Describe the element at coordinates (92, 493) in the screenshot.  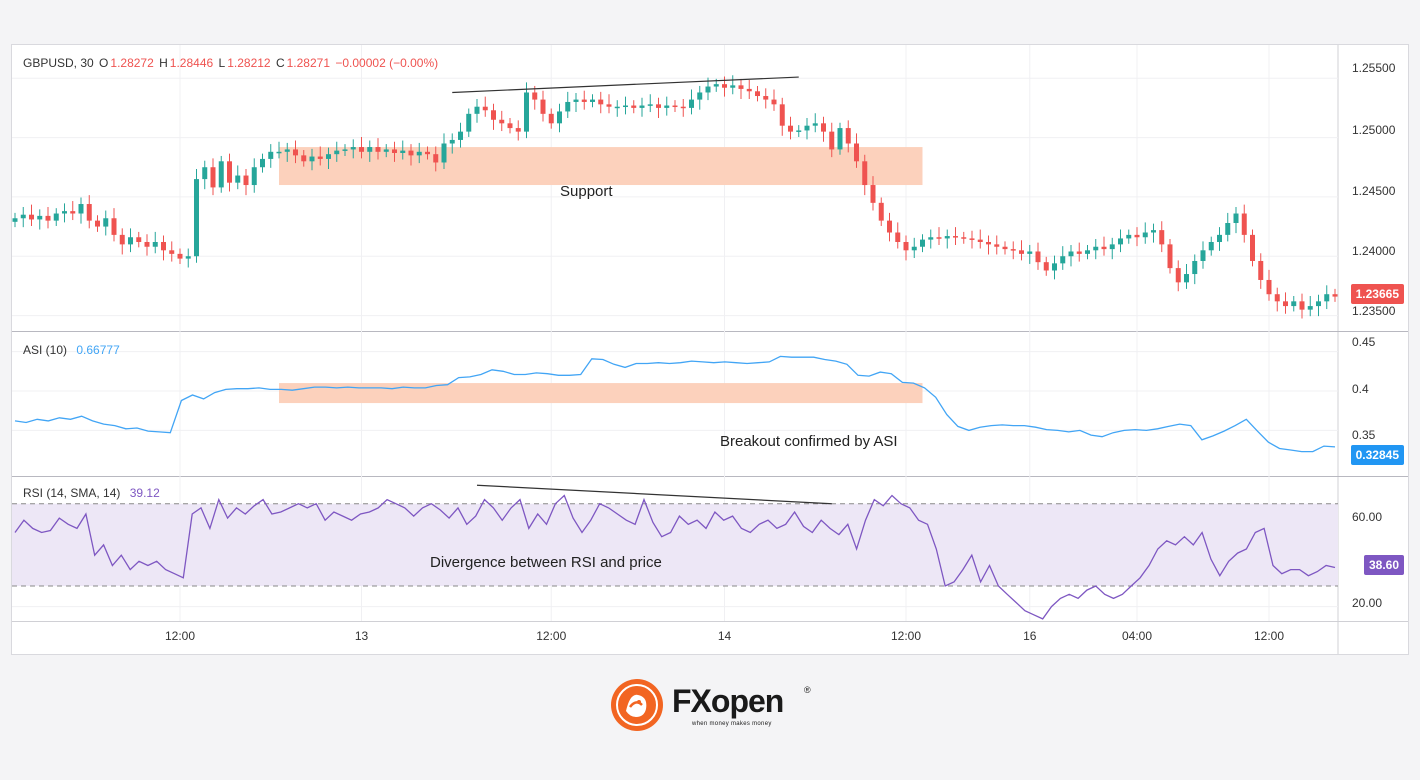
I see `rsi-header: RSI (14, SMA, 14) 39.12` at that location.